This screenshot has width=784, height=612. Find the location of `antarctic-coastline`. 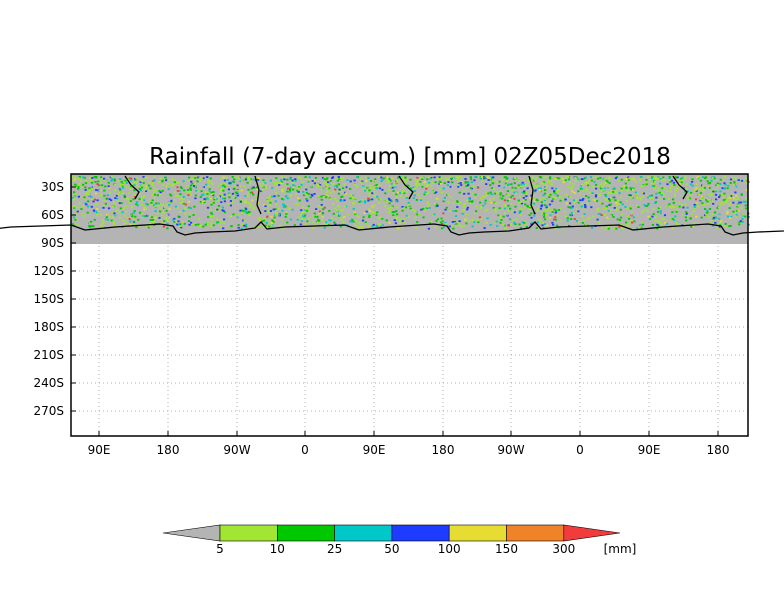

antarctic-coastline is located at coordinates (392, 205).